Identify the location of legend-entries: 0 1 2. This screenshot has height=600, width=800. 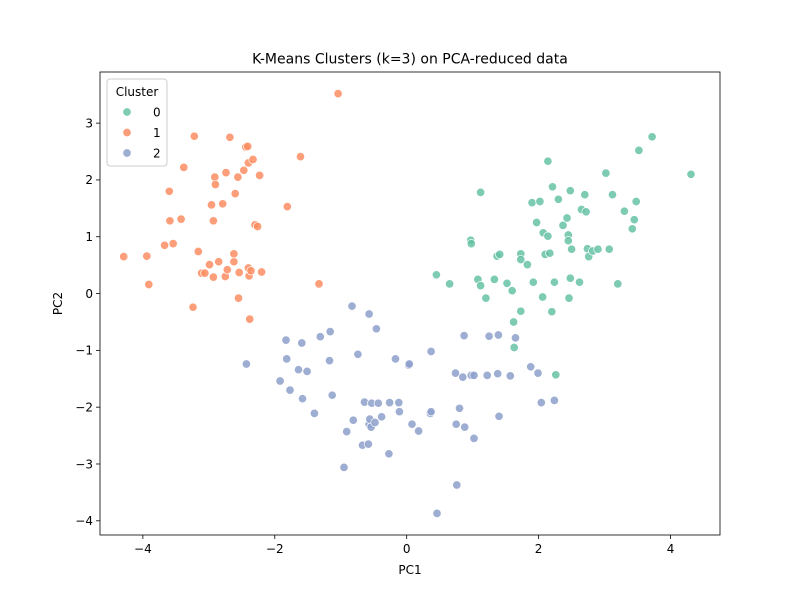
(141, 132).